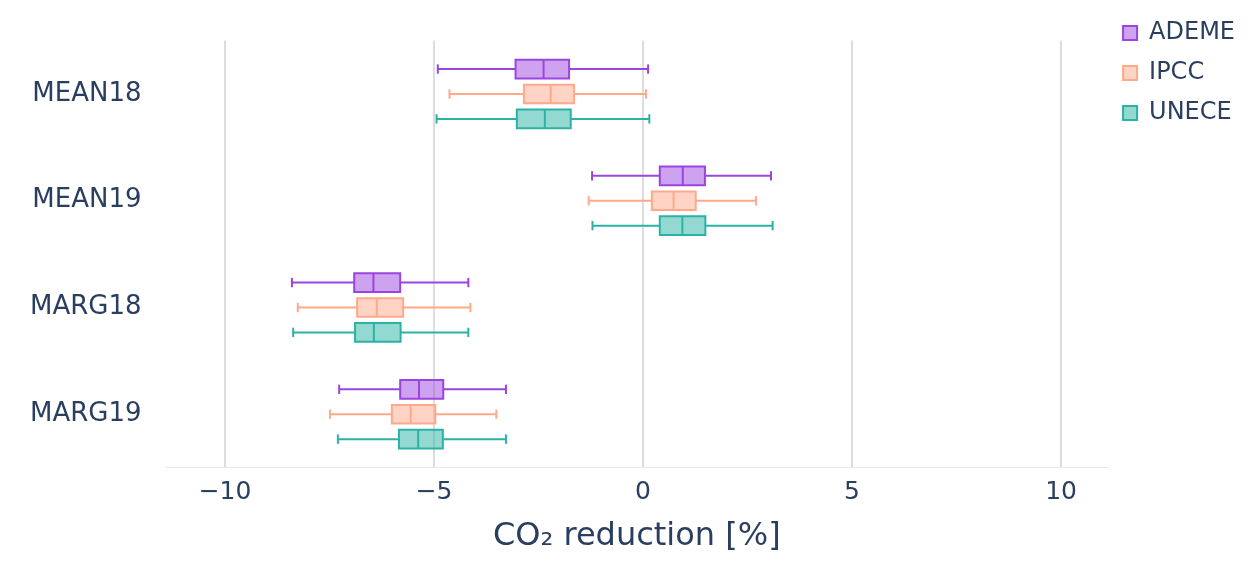  I want to click on x-axis-title: CO₂ reduction [%], so click(636, 534).